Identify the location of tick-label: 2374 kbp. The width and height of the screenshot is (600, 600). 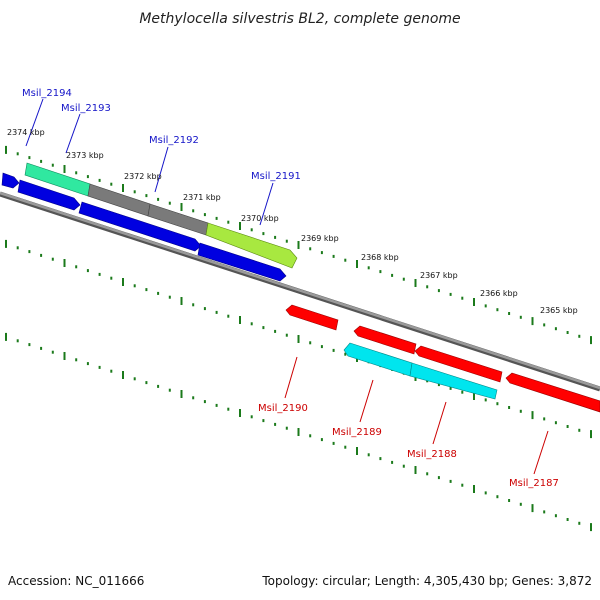
(26, 132).